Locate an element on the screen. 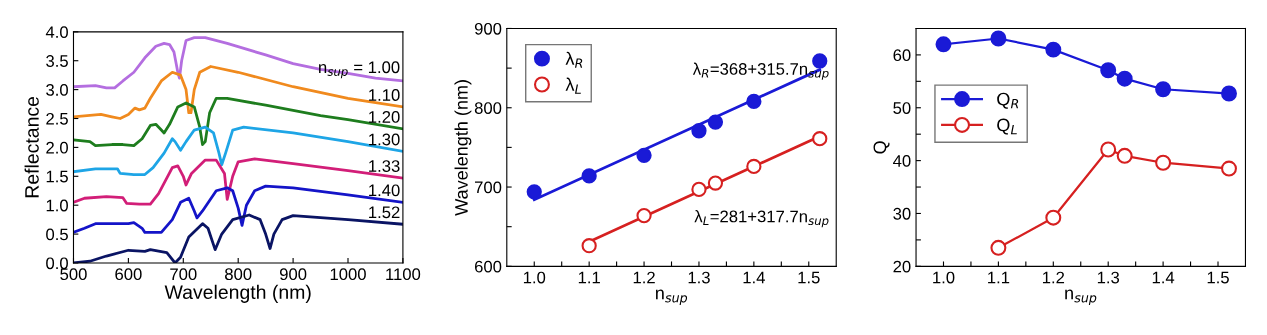 This screenshot has width=1267, height=335. series-label: 1.20 is located at coordinates (384, 117).